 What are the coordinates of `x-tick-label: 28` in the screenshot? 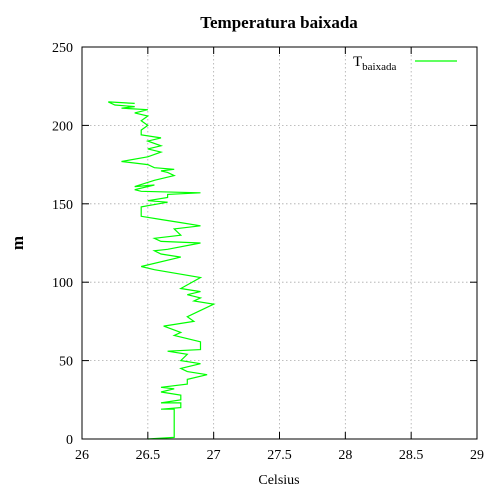 It's located at (345, 455).